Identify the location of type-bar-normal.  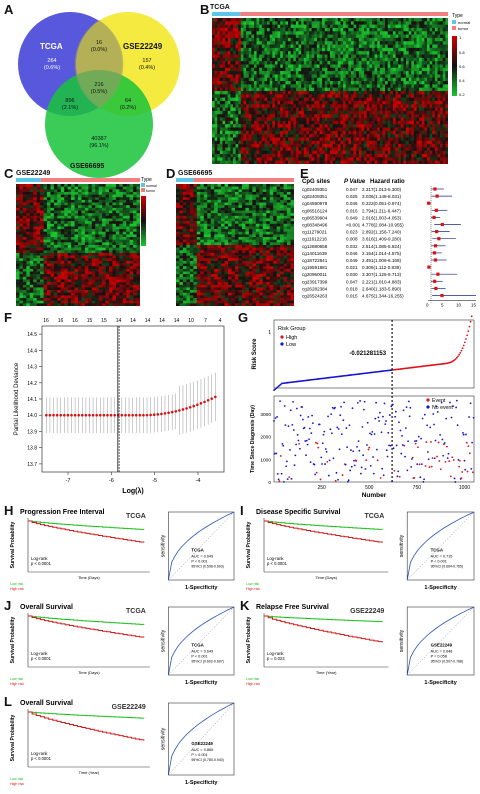
(28, 180).